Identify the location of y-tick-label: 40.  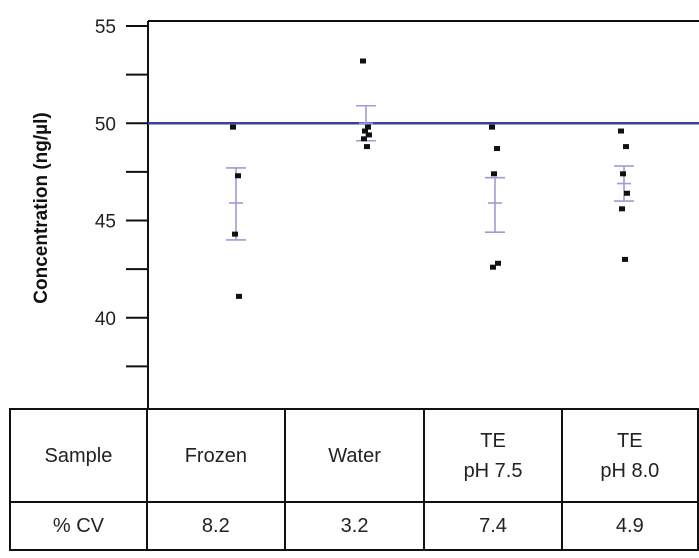
(105, 319).